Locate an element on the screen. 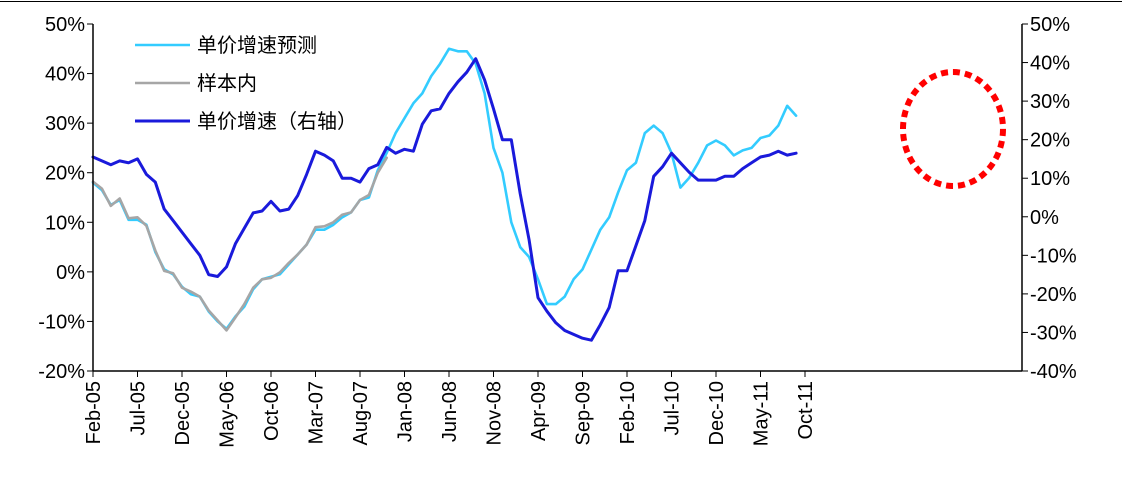  x-tick-label: May-06 is located at coordinates (228, 414).